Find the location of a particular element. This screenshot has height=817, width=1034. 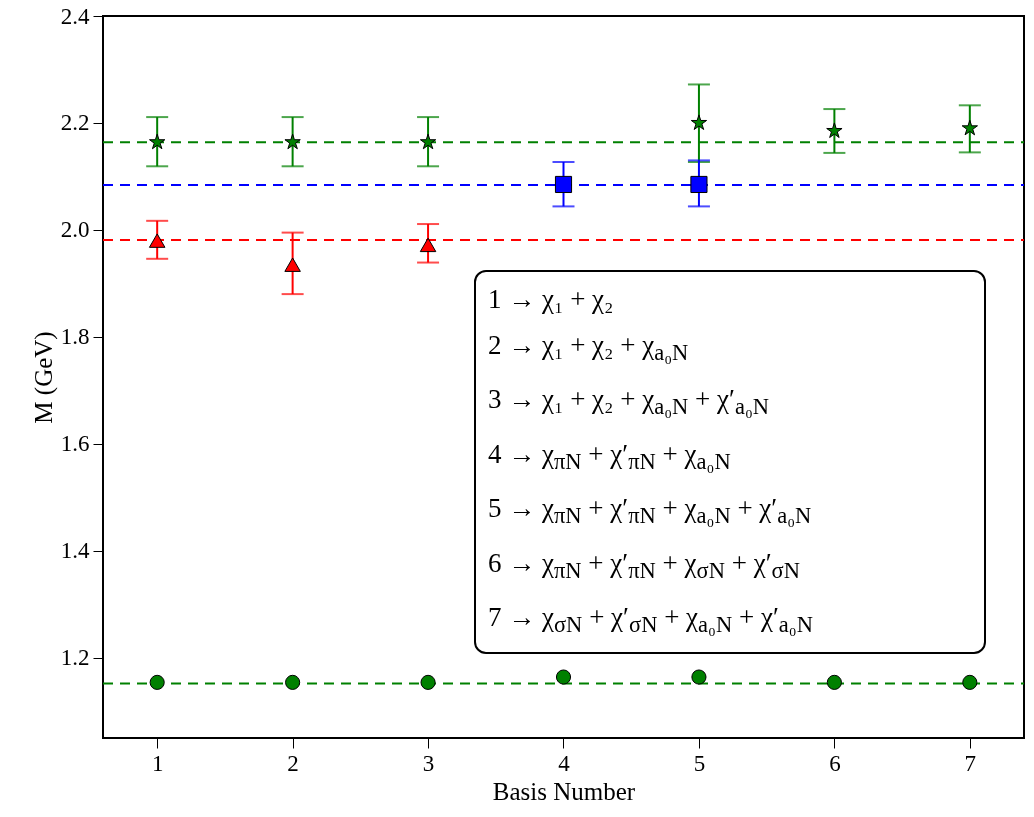

annotation: 4 → χ$_{πN}$ + χ′$_{πN}$ + χ$_{a₀N}$ is located at coordinates (610, 457).